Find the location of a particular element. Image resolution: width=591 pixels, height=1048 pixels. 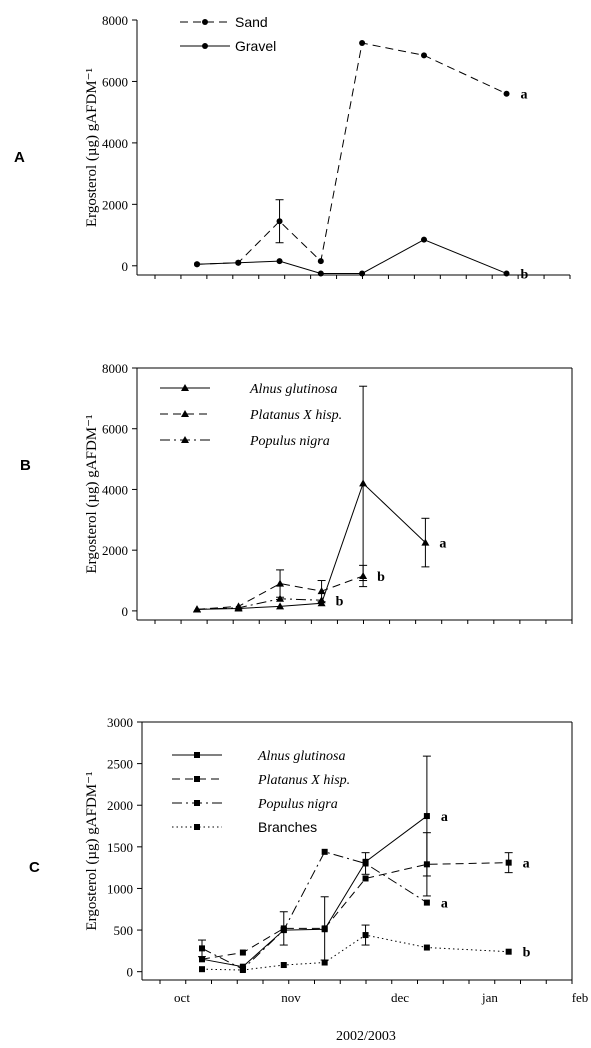

legend-label: Alnus glutinosa is located at coordinates (301, 756).